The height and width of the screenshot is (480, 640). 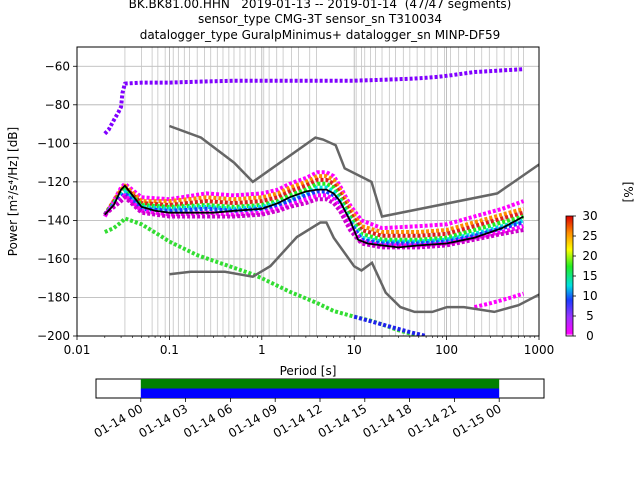 I want to click on colorbar-tick-label: 0, so click(x=590, y=336).